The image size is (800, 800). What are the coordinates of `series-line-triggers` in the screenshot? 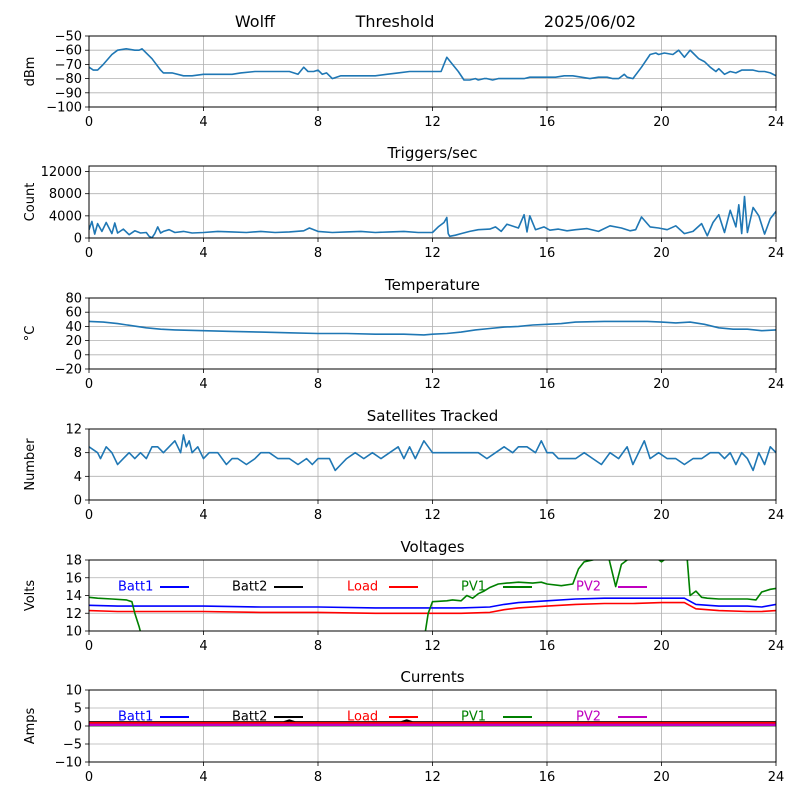 It's located at (432, 216).